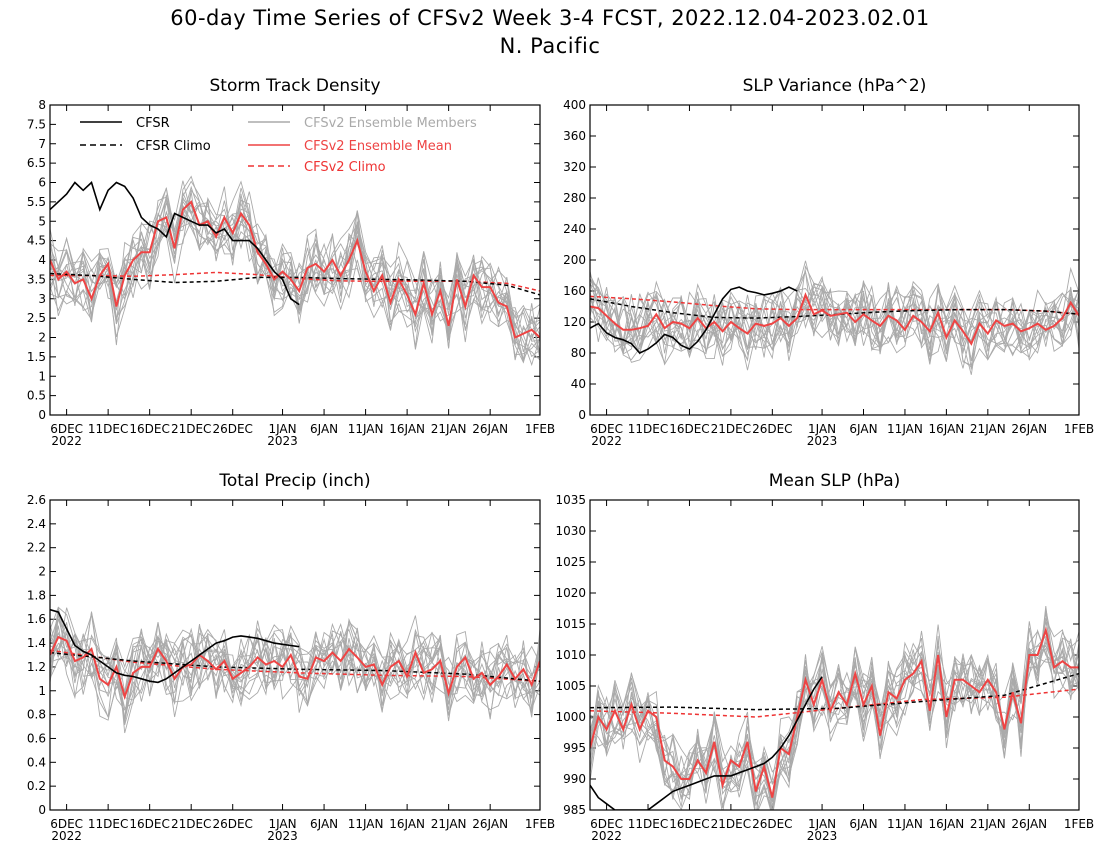  What do you see at coordinates (36, 279) in the screenshot?
I see `y-tick-label: 3.5` at bounding box center [36, 279].